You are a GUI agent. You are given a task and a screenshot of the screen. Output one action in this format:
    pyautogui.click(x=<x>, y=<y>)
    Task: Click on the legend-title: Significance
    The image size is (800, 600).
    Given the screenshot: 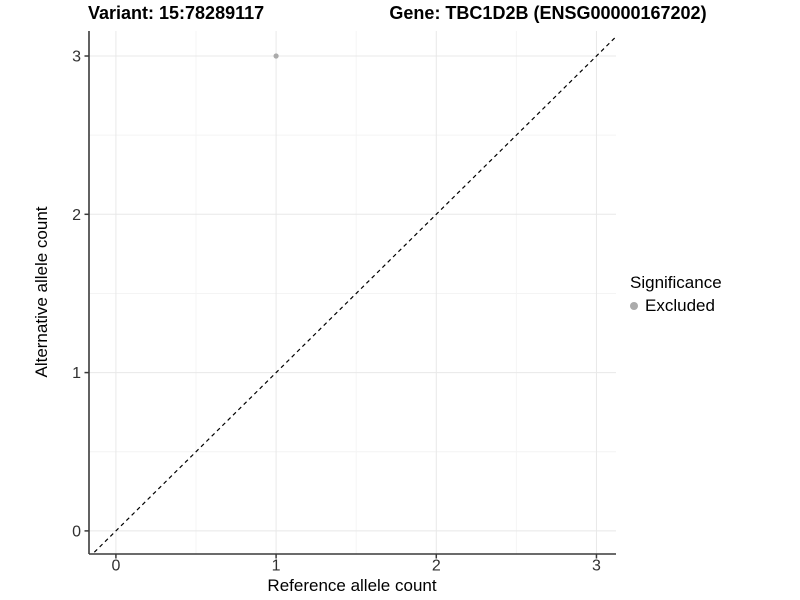 What is the action you would take?
    pyautogui.click(x=676, y=282)
    